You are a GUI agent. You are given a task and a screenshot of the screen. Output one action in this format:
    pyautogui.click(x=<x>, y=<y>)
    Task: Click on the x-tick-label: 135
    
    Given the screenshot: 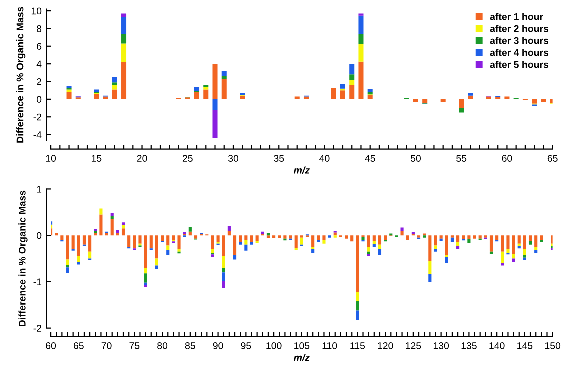 What is the action you would take?
    pyautogui.click(x=469, y=346)
    